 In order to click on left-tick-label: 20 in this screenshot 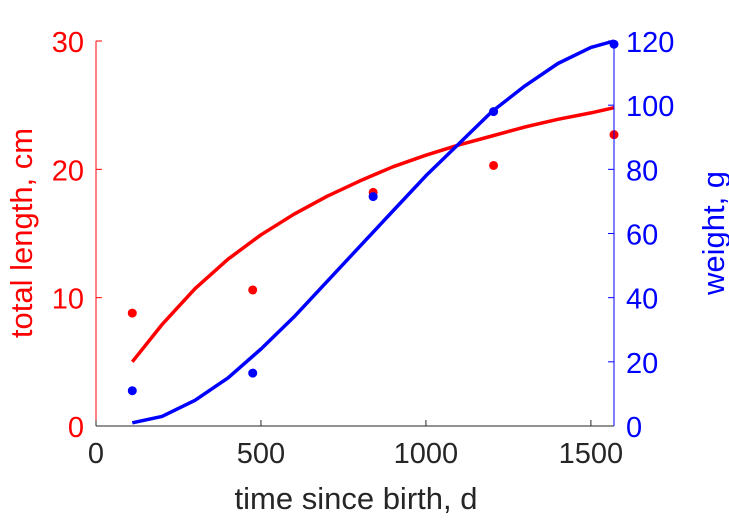, I will do `click(68, 171)`.